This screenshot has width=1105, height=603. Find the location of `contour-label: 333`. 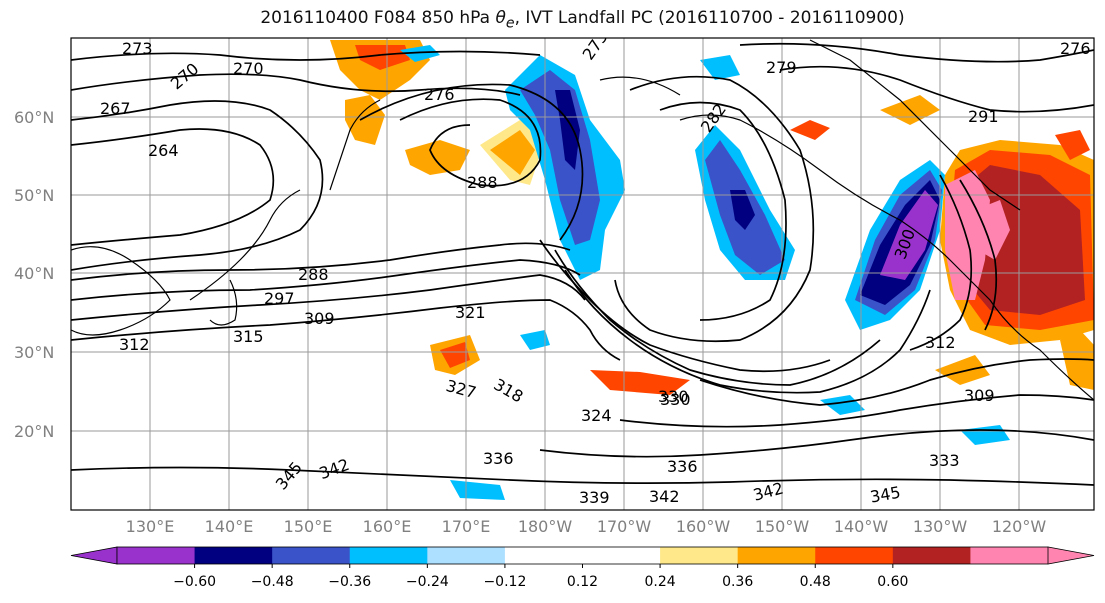

contour-label: 333 is located at coordinates (944, 460).